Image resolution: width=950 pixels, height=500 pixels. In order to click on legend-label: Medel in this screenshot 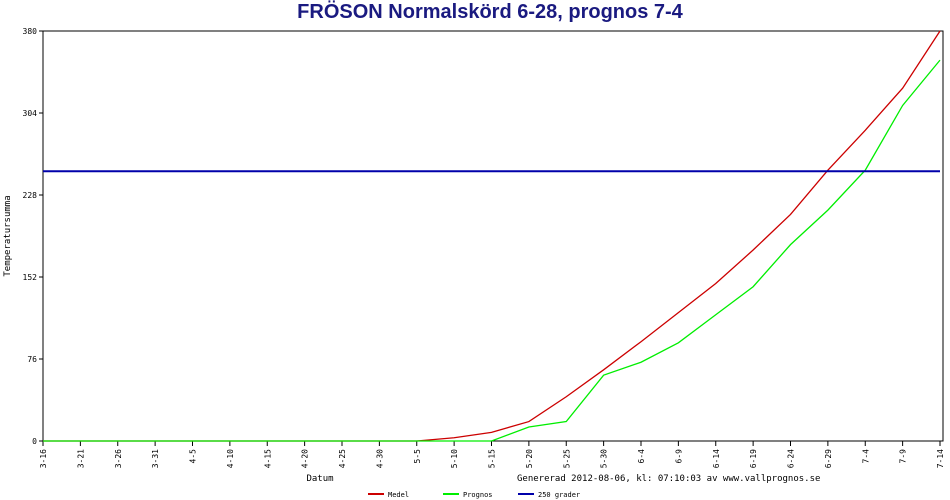, I will do `click(398, 495)`.